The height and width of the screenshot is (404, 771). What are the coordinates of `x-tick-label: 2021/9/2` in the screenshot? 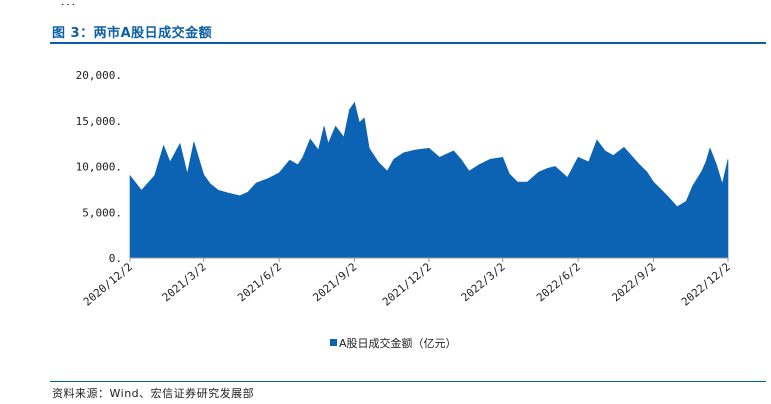 It's located at (334, 282).